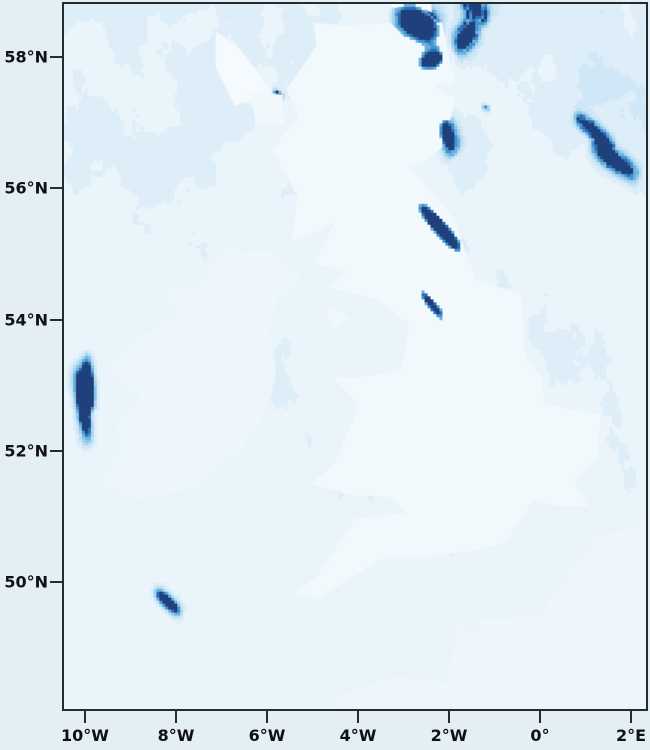 The height and width of the screenshot is (750, 650). What do you see at coordinates (26, 582) in the screenshot?
I see `y-tick-label: 50°N` at bounding box center [26, 582].